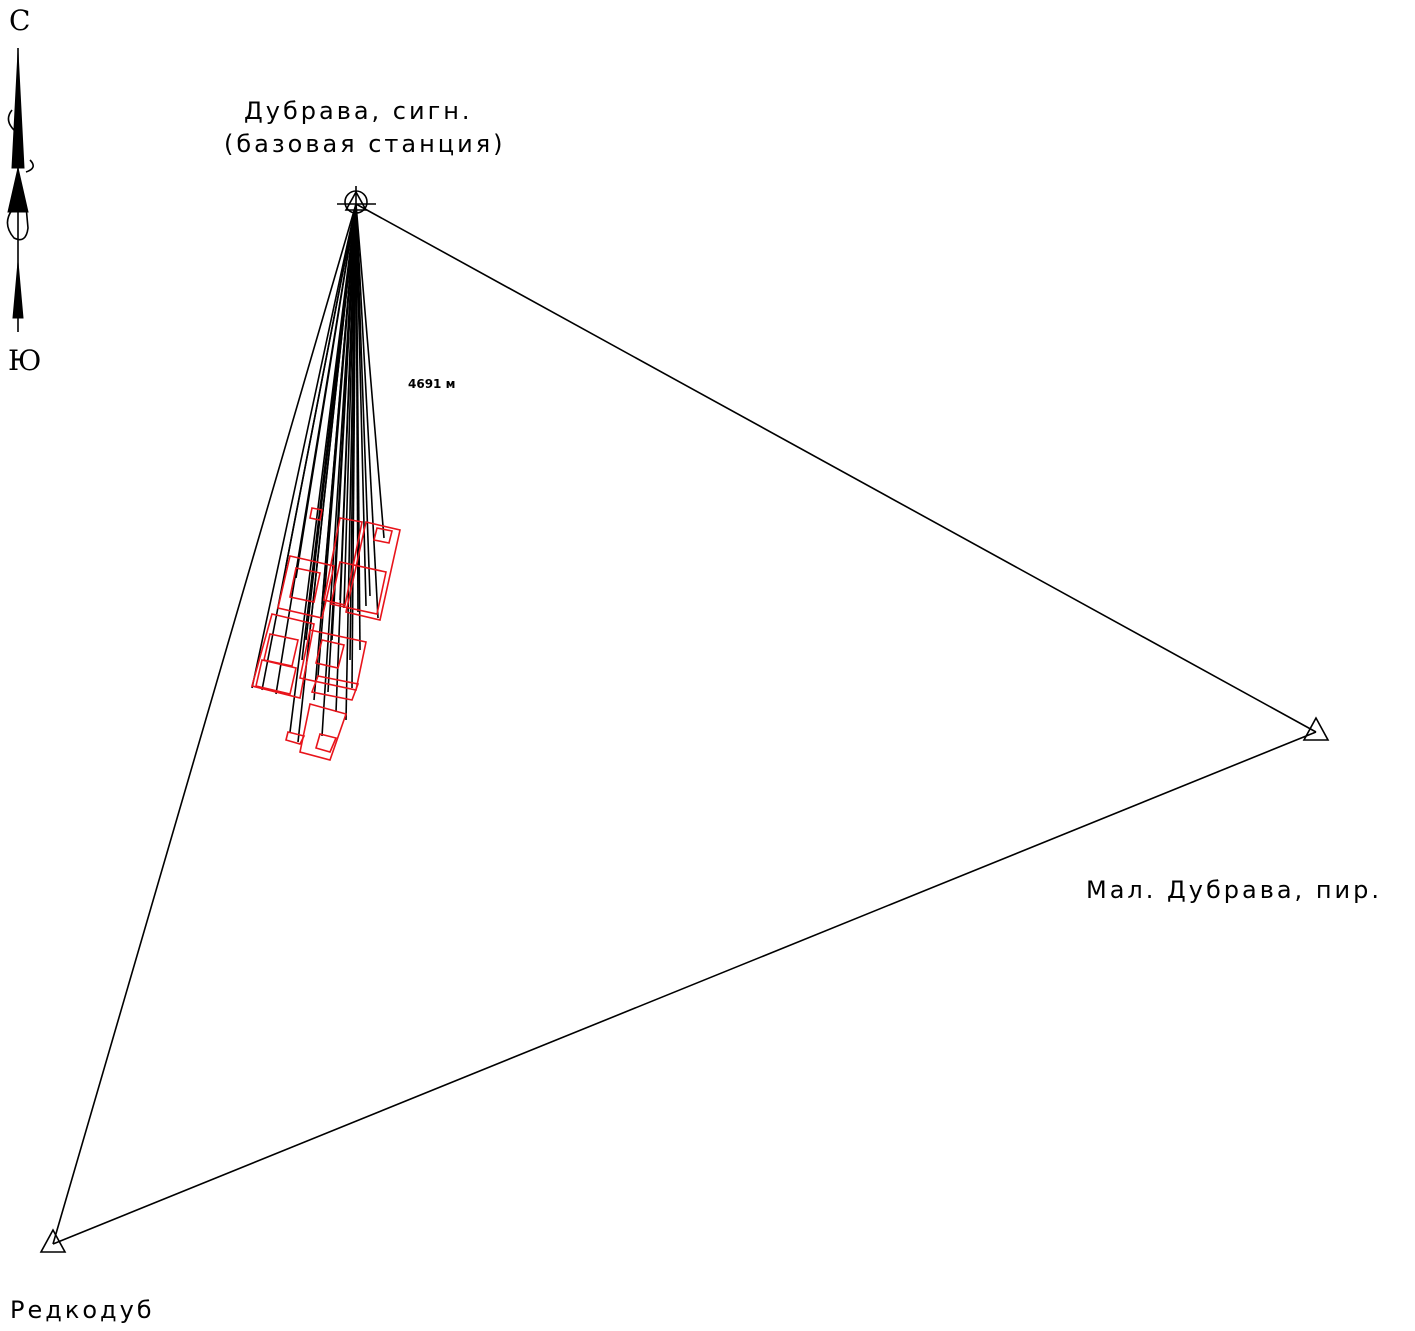 The width and height of the screenshot is (1415, 1331). What do you see at coordinates (19, 20) in the screenshot?
I see `north-label: С` at bounding box center [19, 20].